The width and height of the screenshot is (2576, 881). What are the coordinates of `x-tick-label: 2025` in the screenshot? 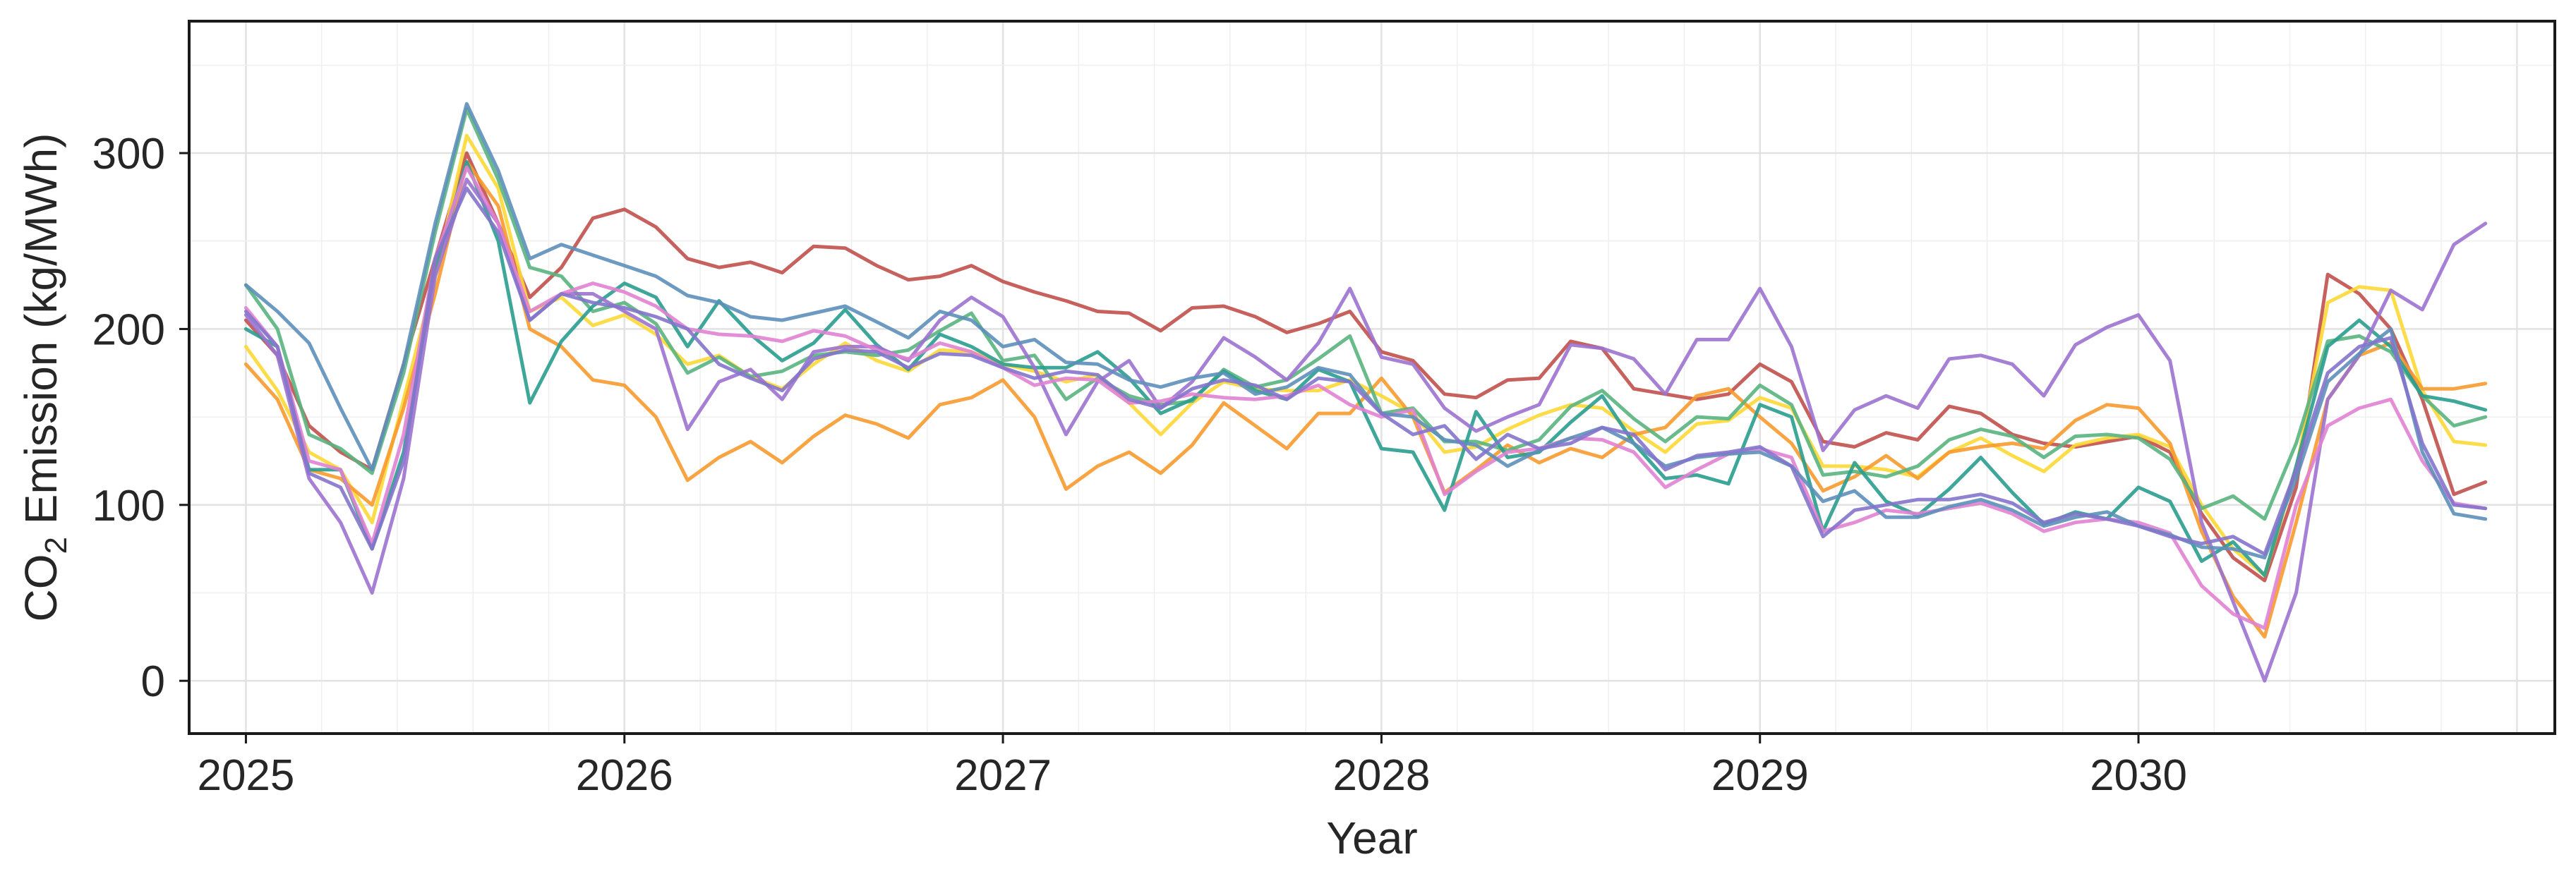 It's located at (245, 775).